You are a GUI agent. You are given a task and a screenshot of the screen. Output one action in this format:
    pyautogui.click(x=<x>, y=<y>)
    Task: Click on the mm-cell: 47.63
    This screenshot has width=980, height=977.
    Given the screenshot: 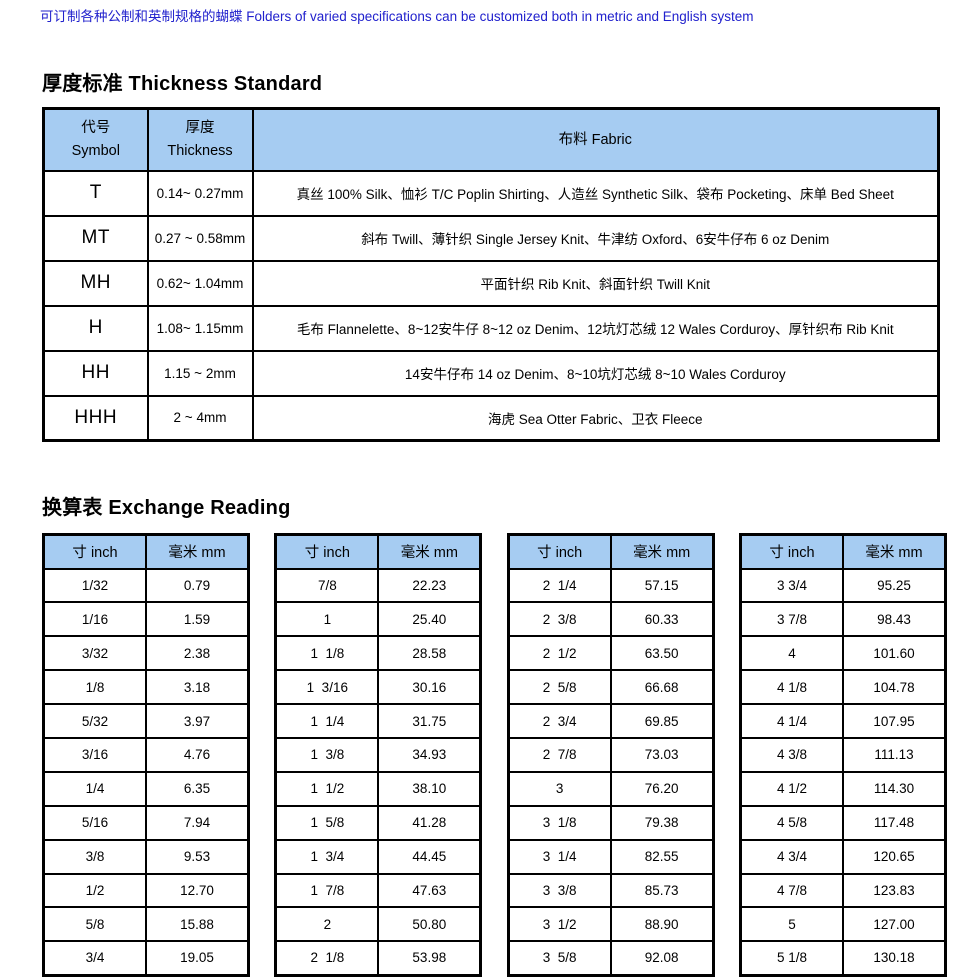 What is the action you would take?
    pyautogui.click(x=429, y=890)
    